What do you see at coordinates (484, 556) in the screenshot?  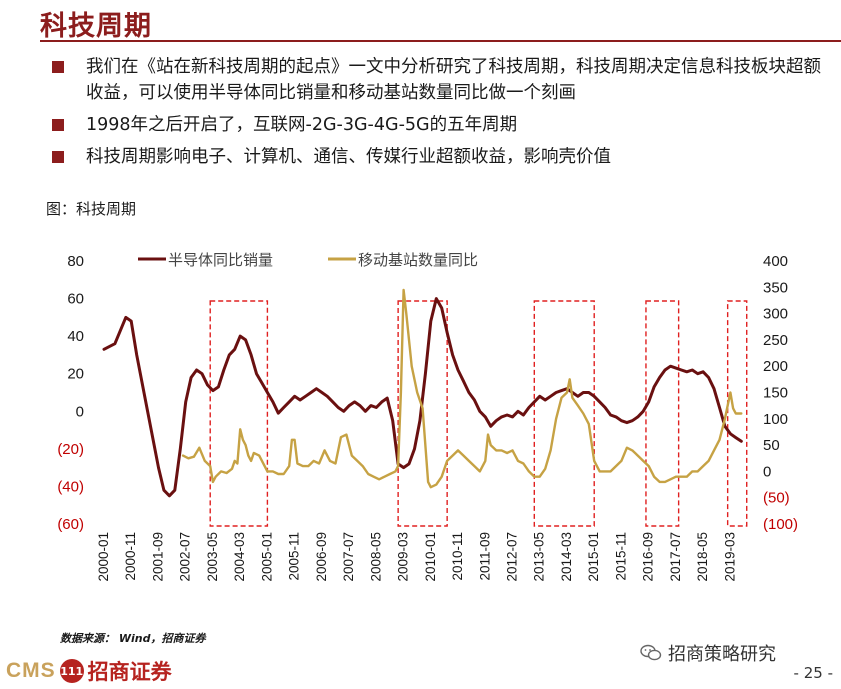 I see `x-tick-label: 2011-09` at bounding box center [484, 556].